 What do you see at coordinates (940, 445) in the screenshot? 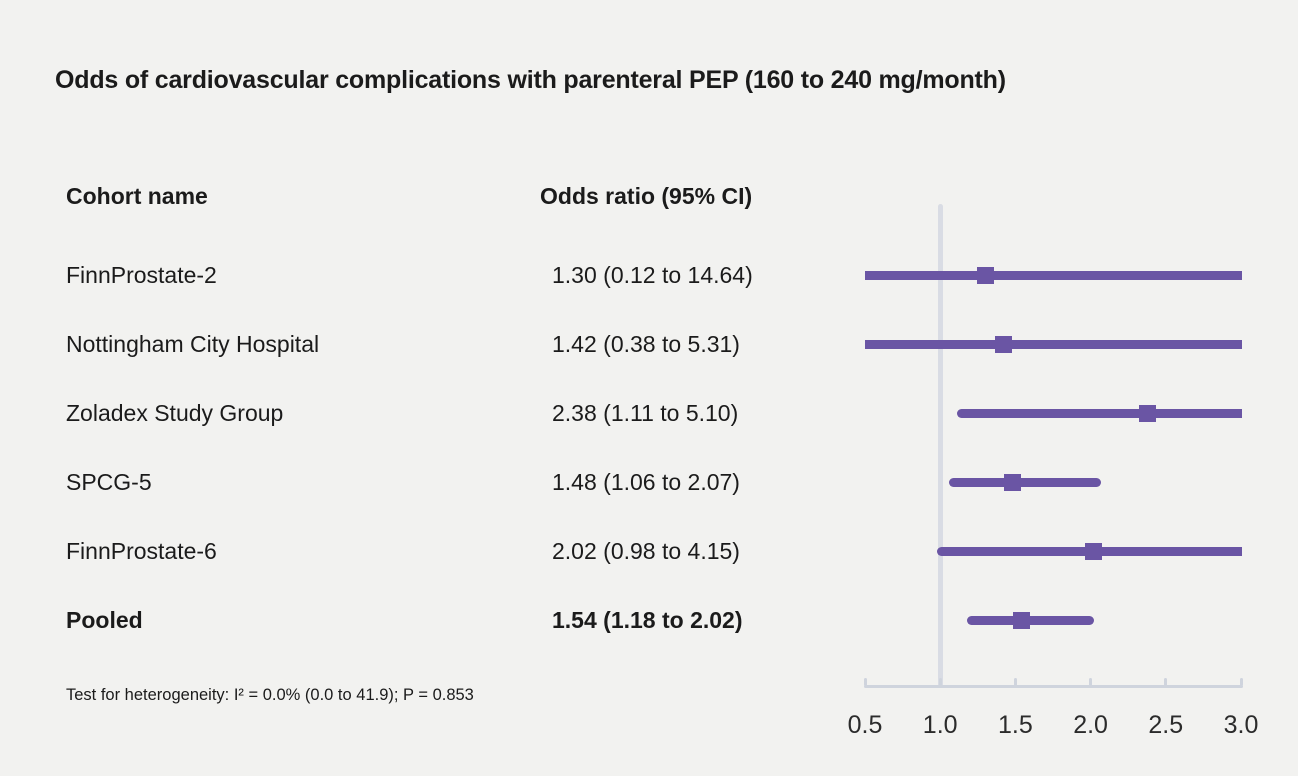
I see `reference-line` at bounding box center [940, 445].